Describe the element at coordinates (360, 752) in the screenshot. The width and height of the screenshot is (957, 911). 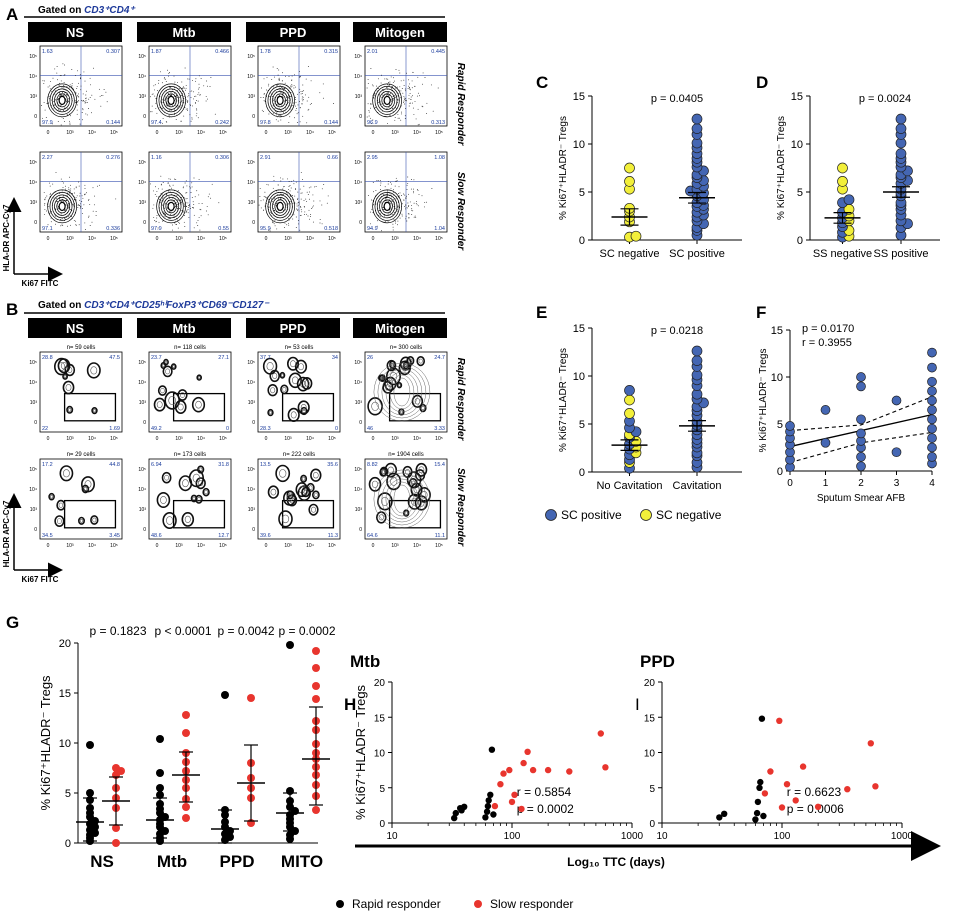
I see `chart-h-ylabel: % Ki67⁺HLADR⁻ Tregs` at that location.